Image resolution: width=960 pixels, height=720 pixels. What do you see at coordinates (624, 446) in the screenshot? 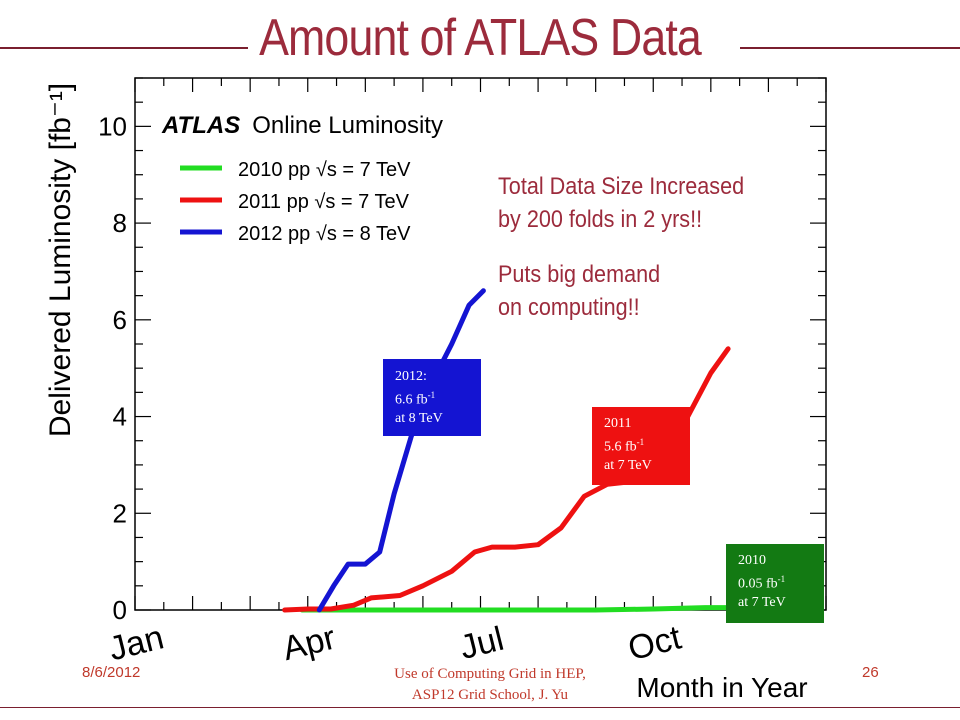
I see `callout-value: 5.6 fb-1` at bounding box center [624, 446].